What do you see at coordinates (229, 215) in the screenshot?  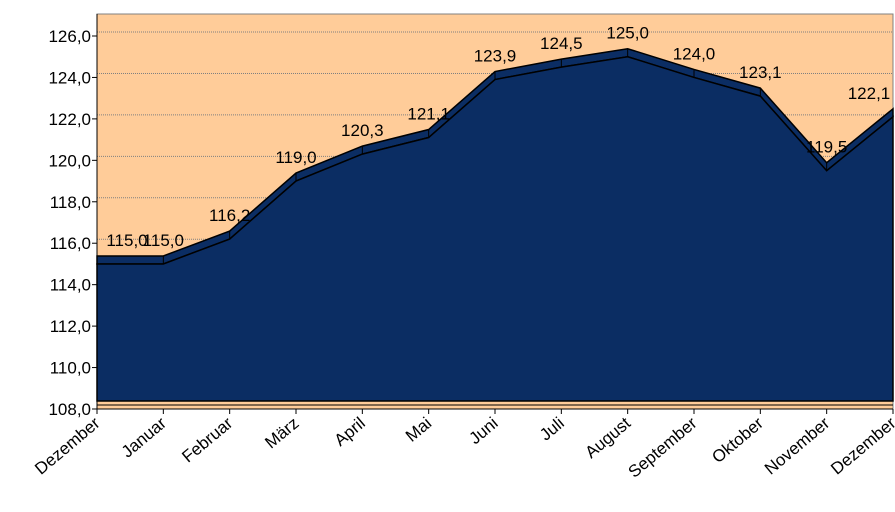 I see `data-label: 116,2` at bounding box center [229, 215].